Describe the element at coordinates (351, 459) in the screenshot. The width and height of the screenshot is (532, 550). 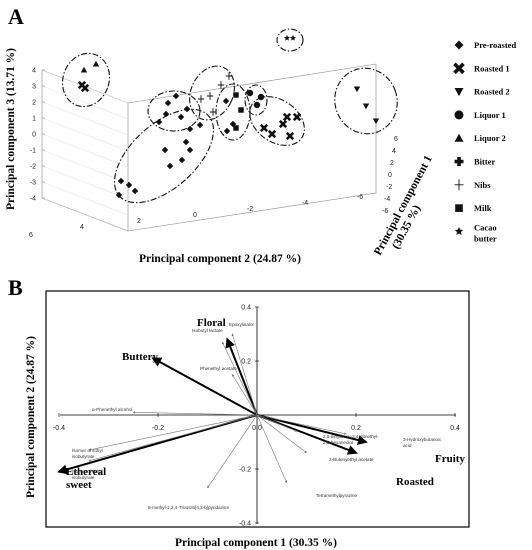
I see `vector-label: 2-Butenyethyl acetate` at that location.